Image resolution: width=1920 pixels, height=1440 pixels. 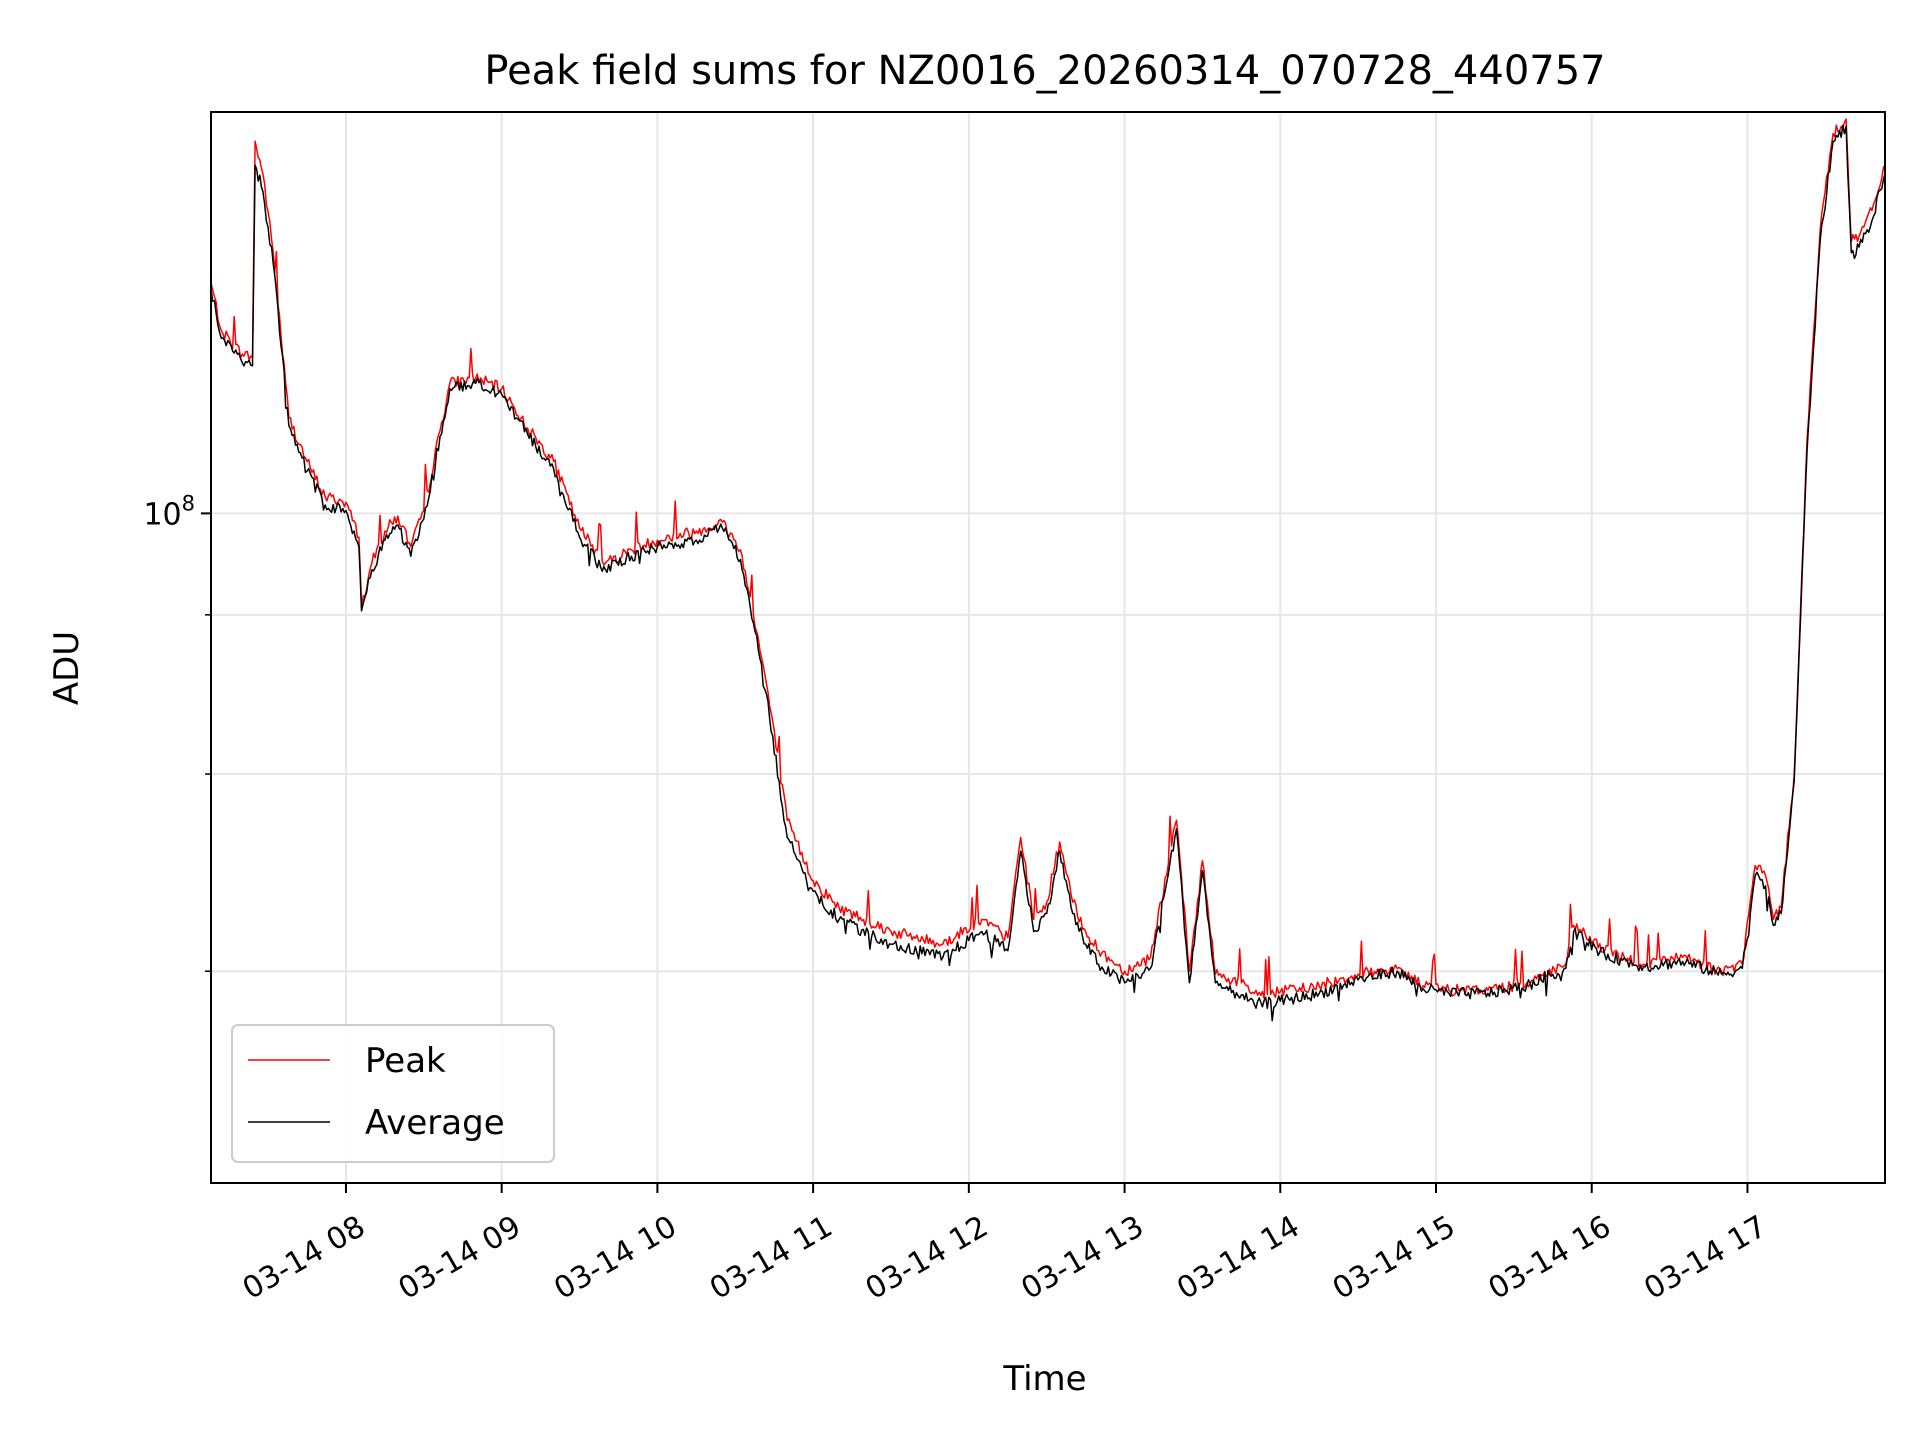 What do you see at coordinates (405, 1061) in the screenshot?
I see `legend-label-peak: Peak` at bounding box center [405, 1061].